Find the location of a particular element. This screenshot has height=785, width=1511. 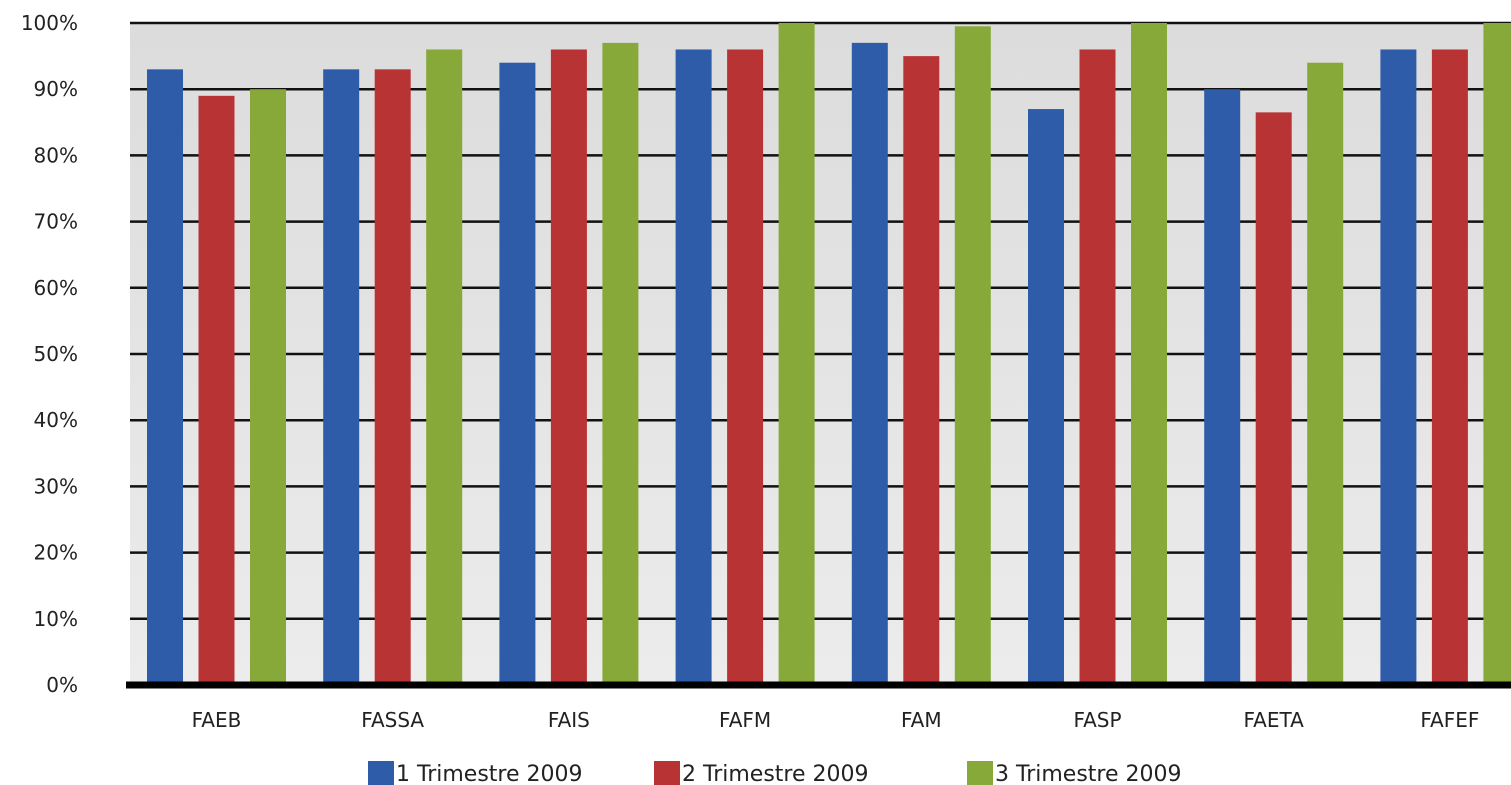

legend-label: 1 Trimestre 2009 is located at coordinates (489, 773).